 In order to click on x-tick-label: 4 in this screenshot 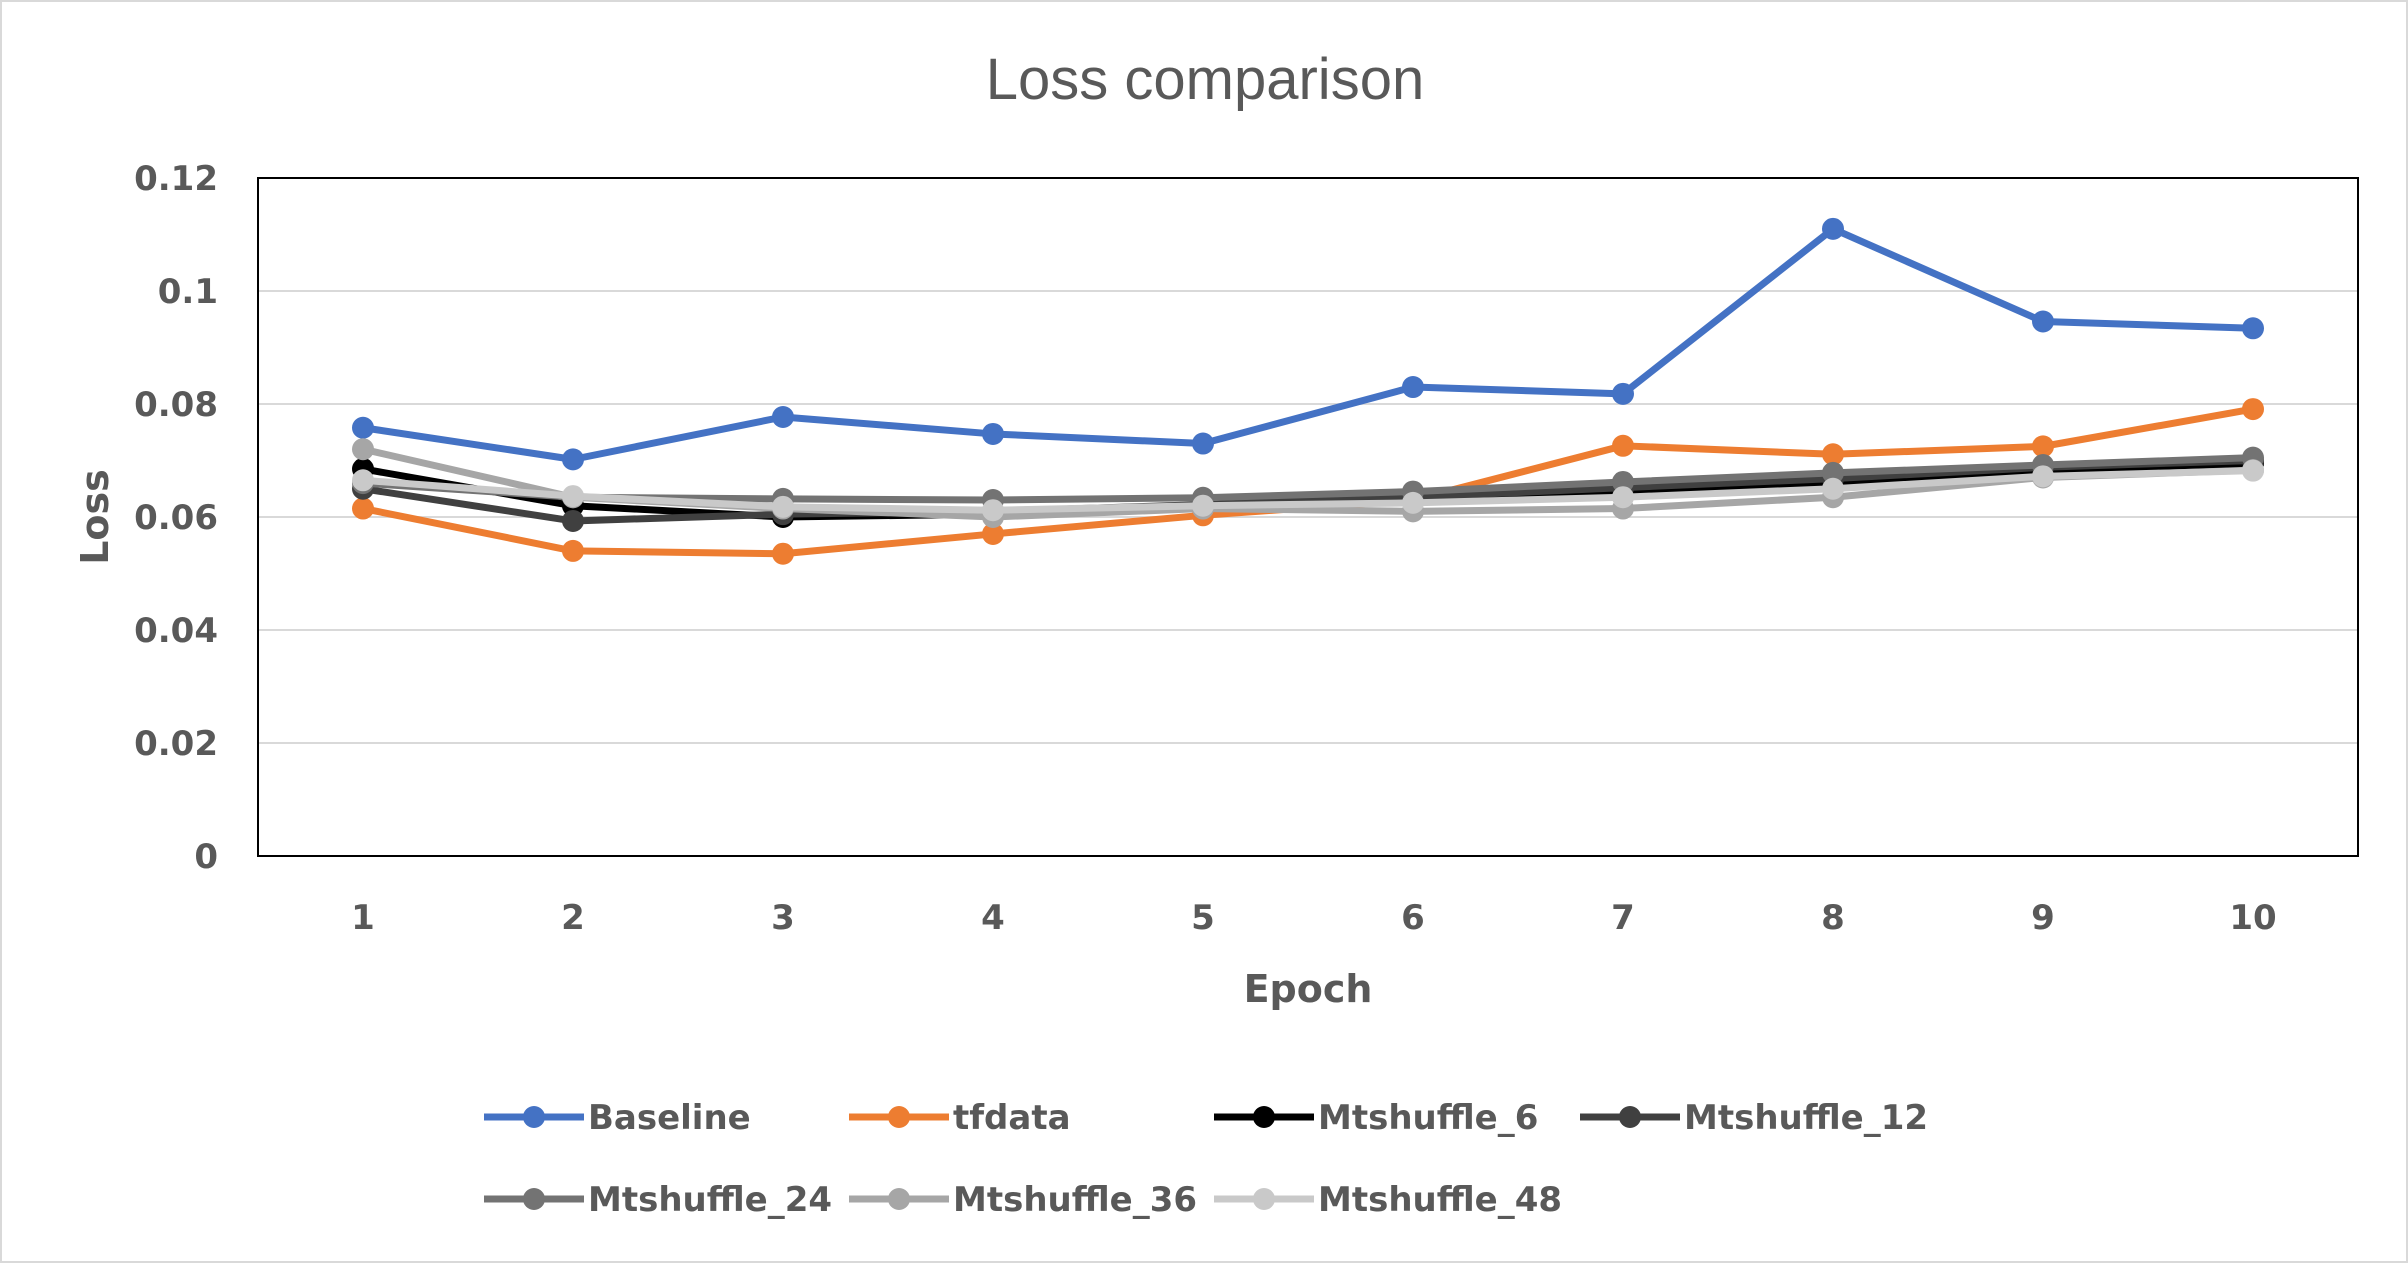, I will do `click(993, 918)`.